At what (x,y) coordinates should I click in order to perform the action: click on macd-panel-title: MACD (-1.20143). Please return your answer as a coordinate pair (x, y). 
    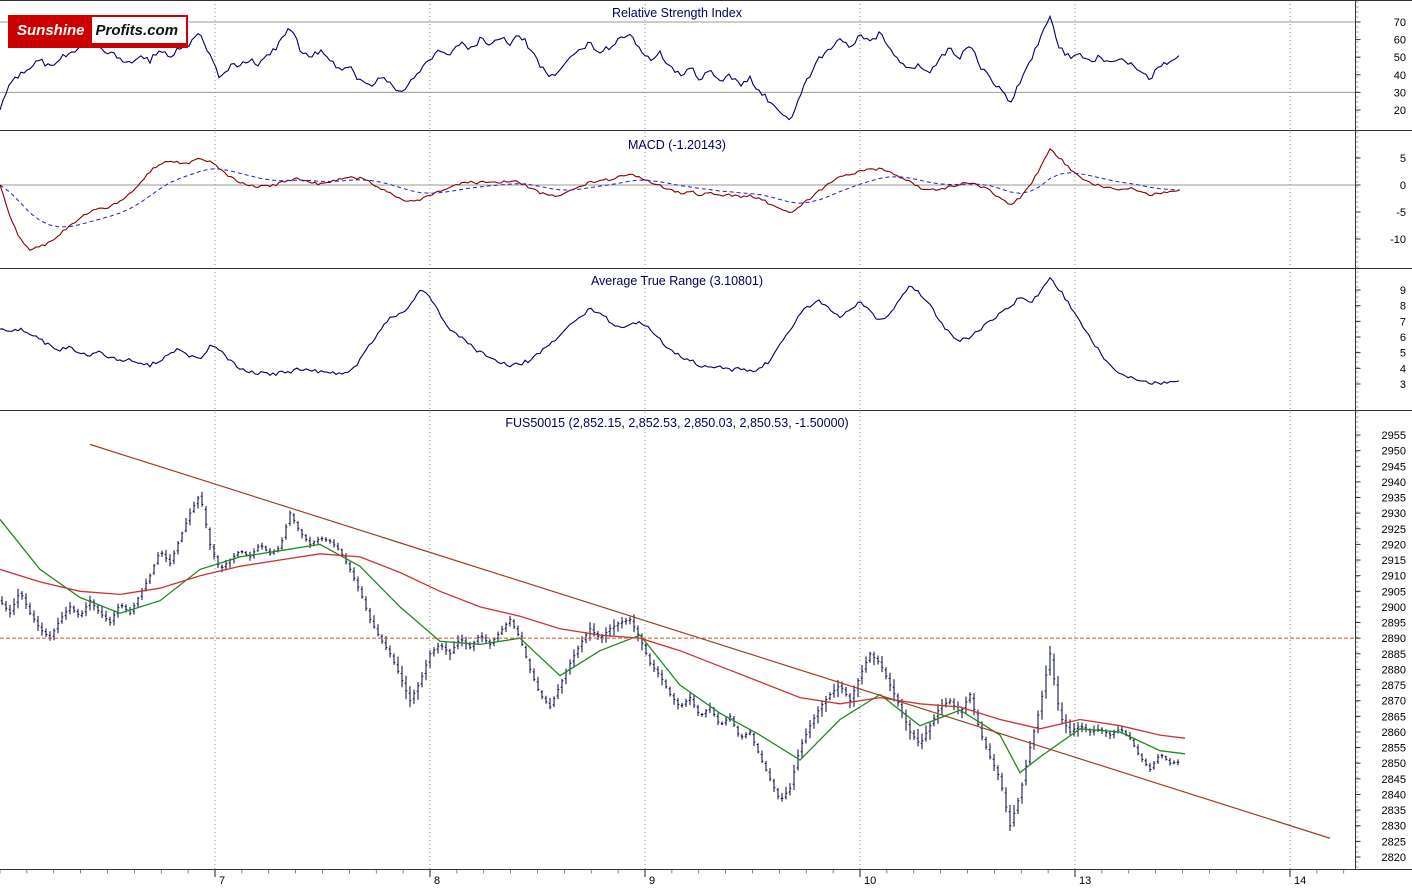
    Looking at the image, I should click on (677, 145).